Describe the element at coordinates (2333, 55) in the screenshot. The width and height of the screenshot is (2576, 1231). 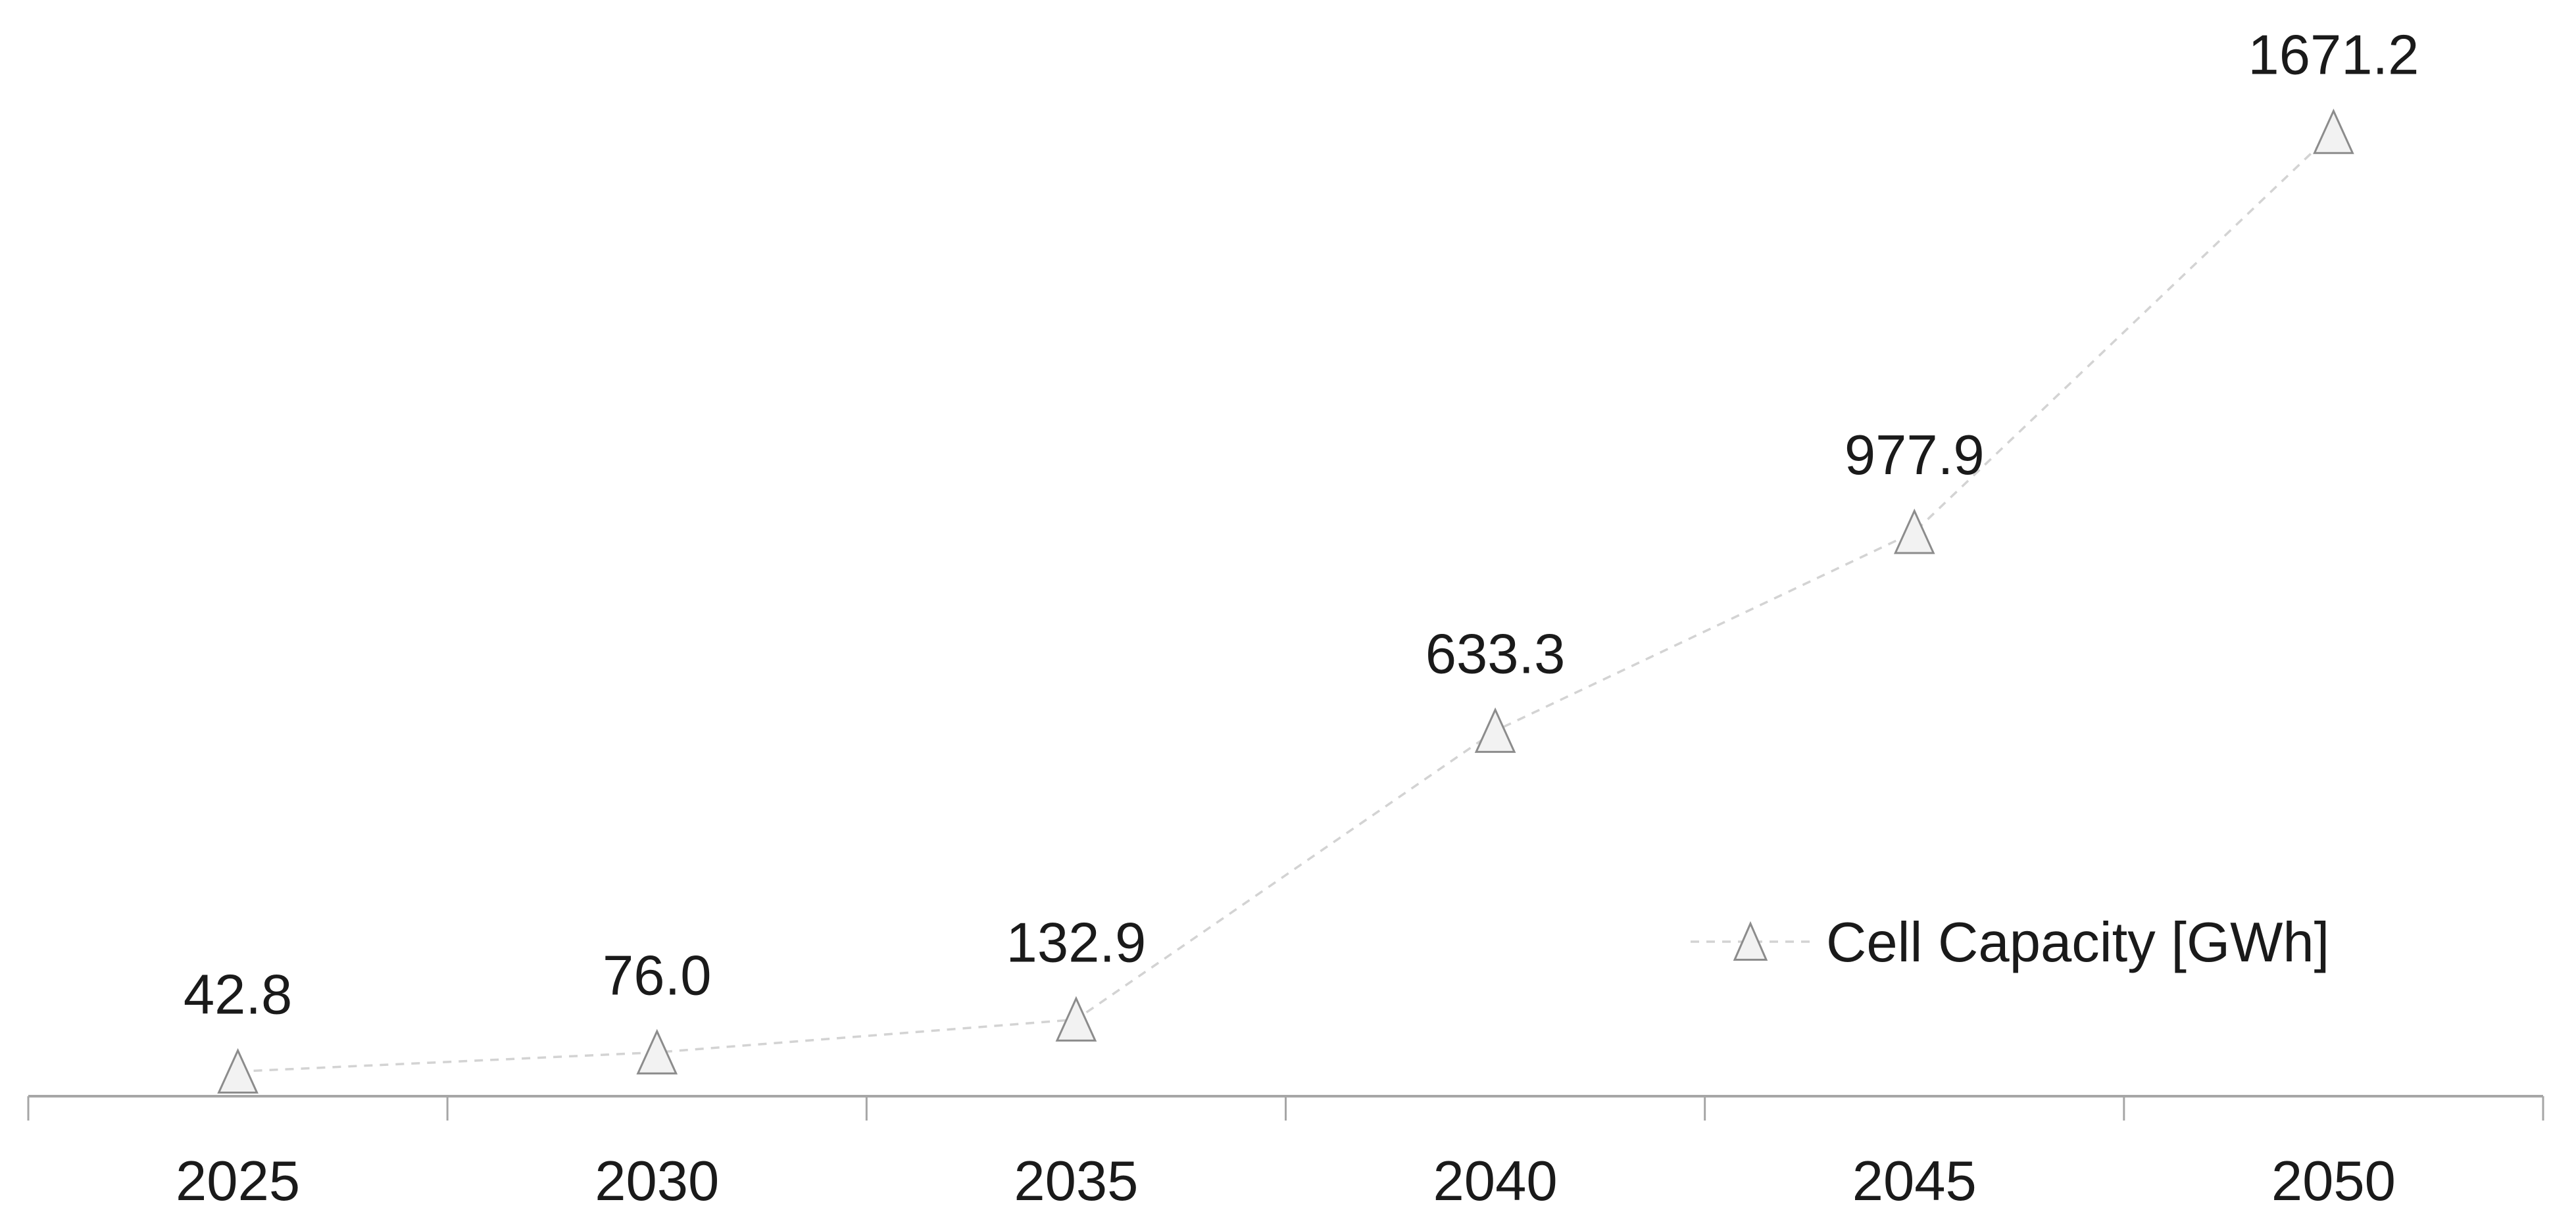
I see `data-label-2050: 1671.2` at that location.